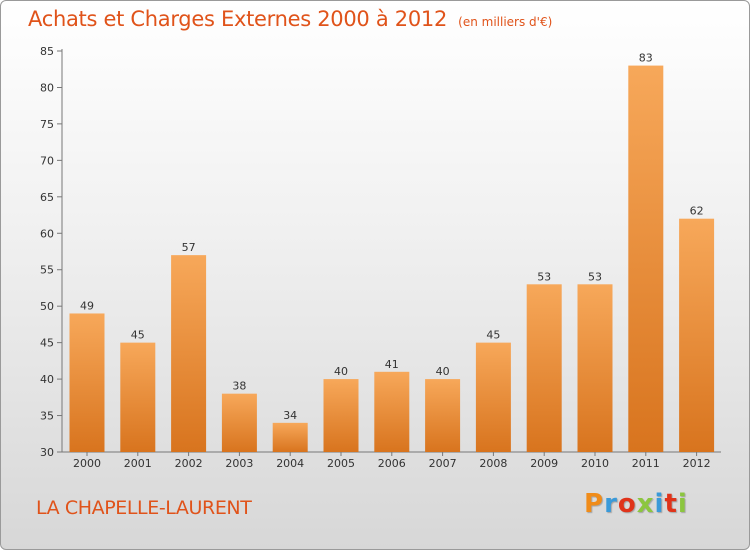 This screenshot has width=750, height=550. I want to click on y-tick-label: 65, so click(47, 197).